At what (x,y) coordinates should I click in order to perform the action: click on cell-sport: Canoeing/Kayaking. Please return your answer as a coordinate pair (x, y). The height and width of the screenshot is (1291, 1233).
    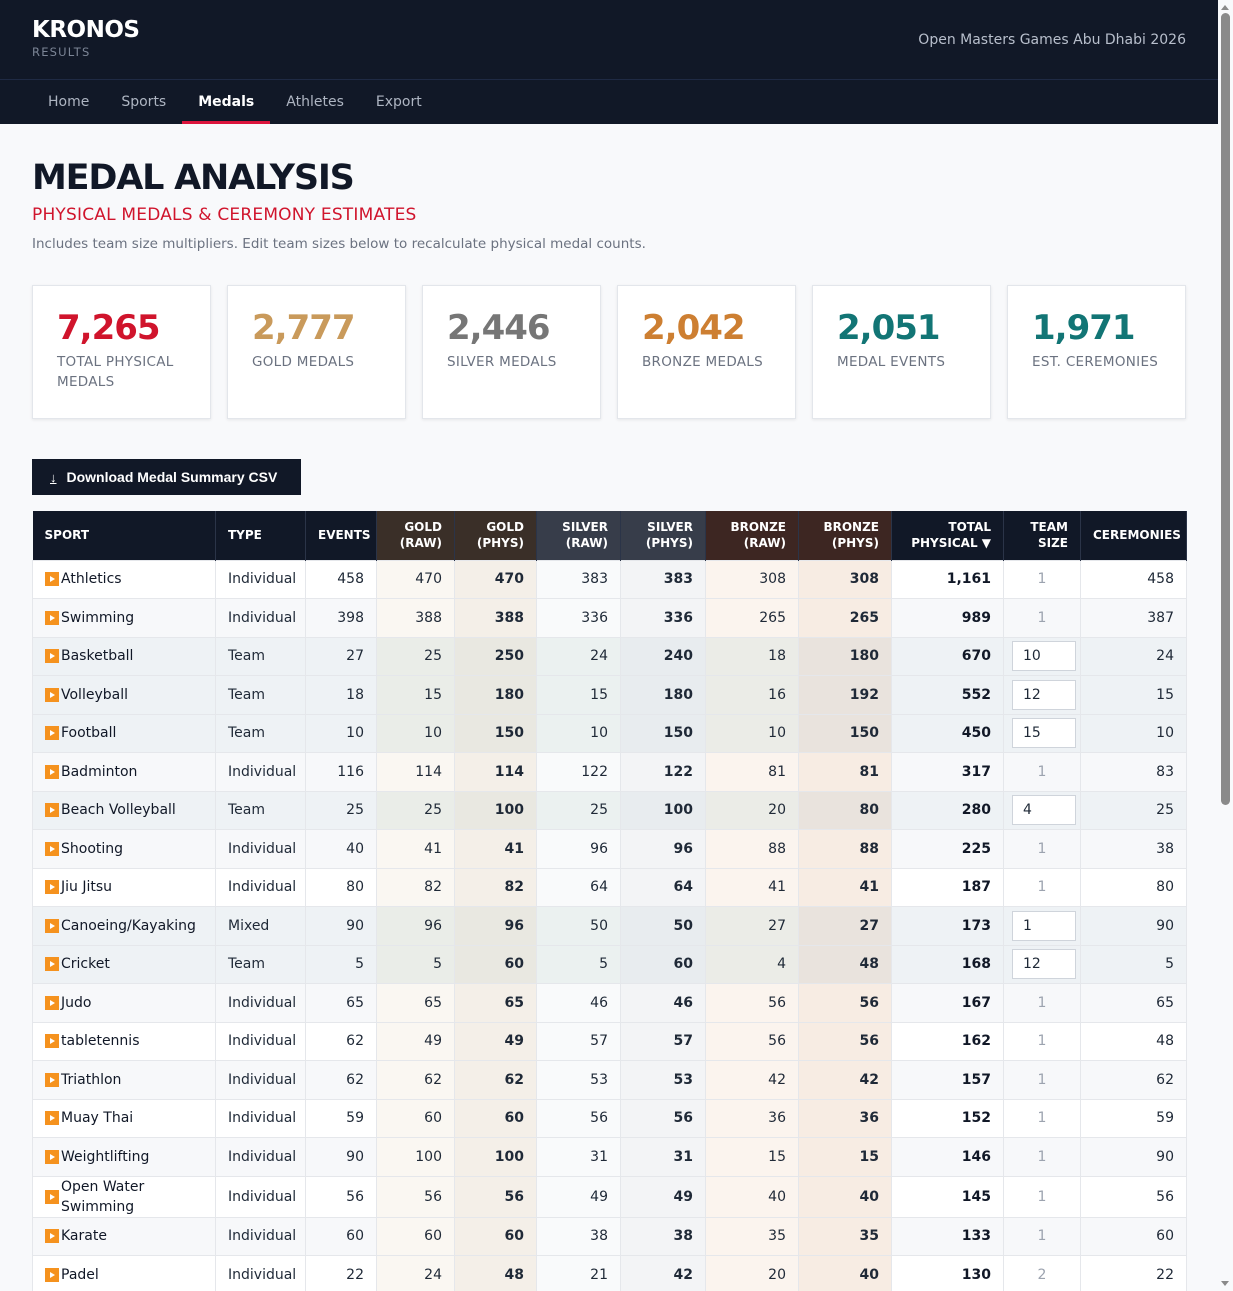
    Looking at the image, I should click on (124, 926).